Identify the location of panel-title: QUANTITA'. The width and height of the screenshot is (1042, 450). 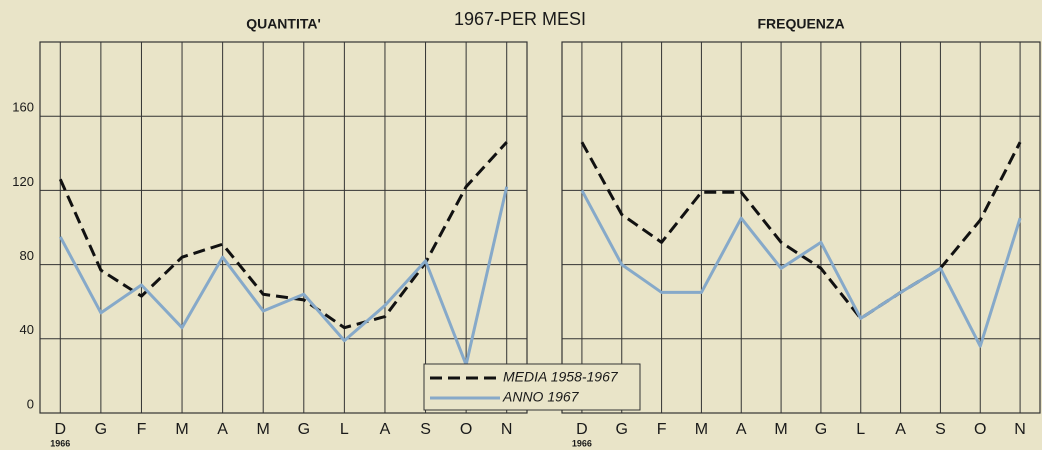
(283, 24).